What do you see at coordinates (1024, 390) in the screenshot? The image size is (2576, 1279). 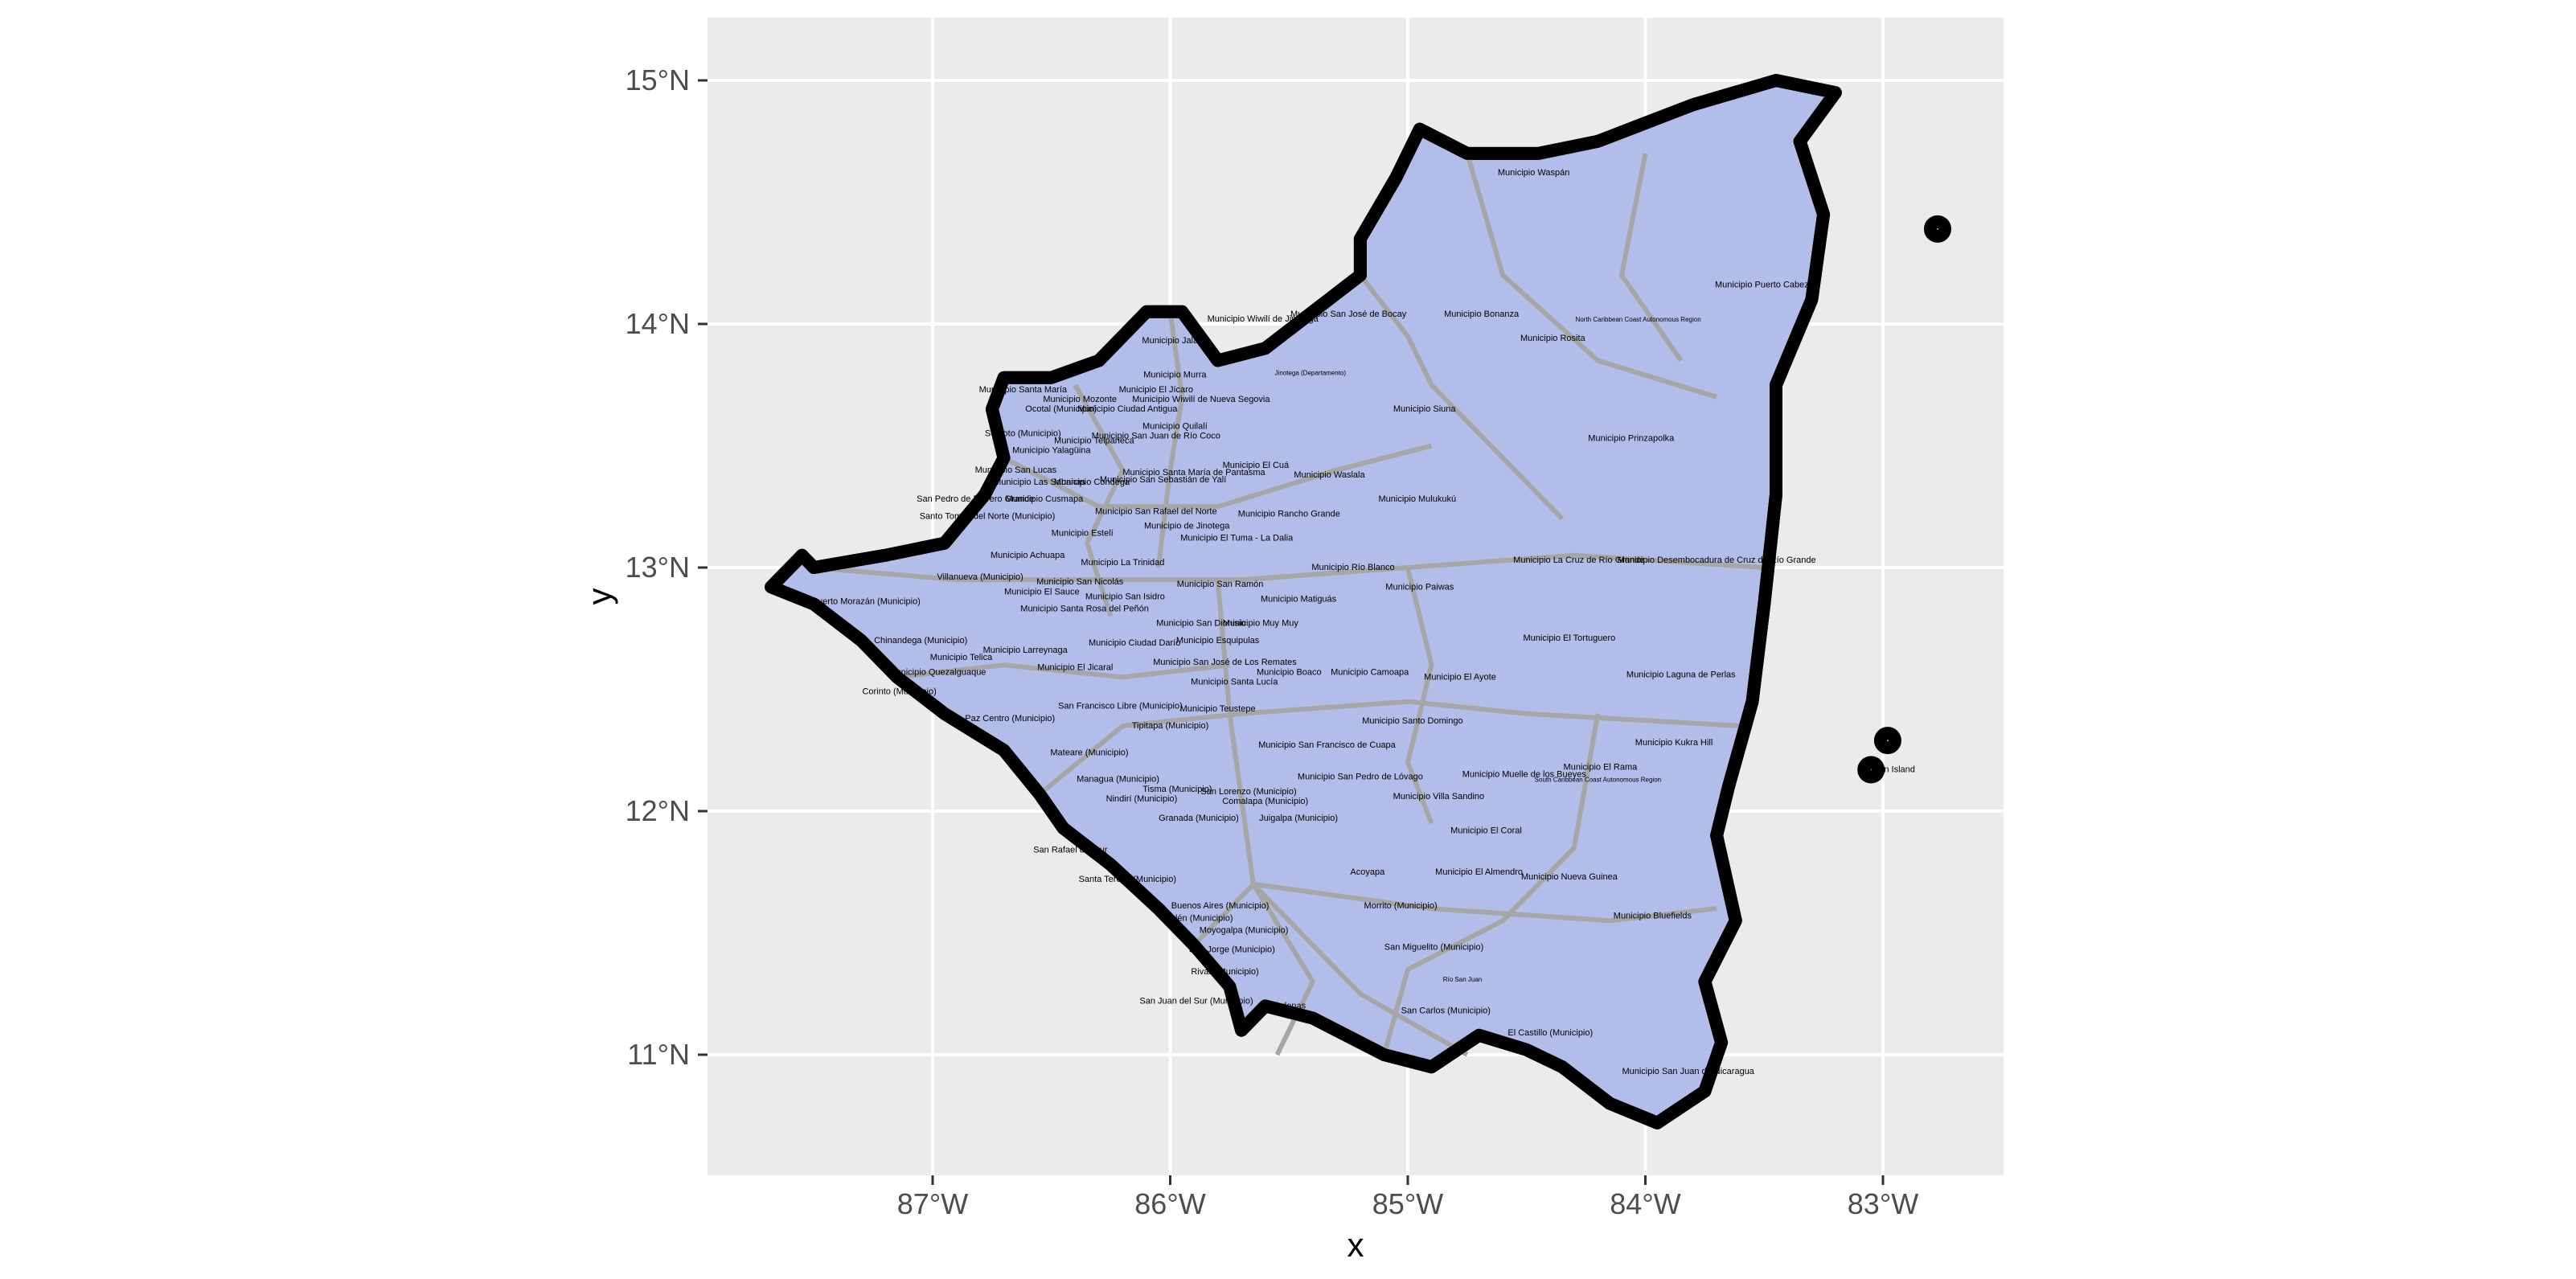 I see `municipality-label: Municipio Santa María` at bounding box center [1024, 390].